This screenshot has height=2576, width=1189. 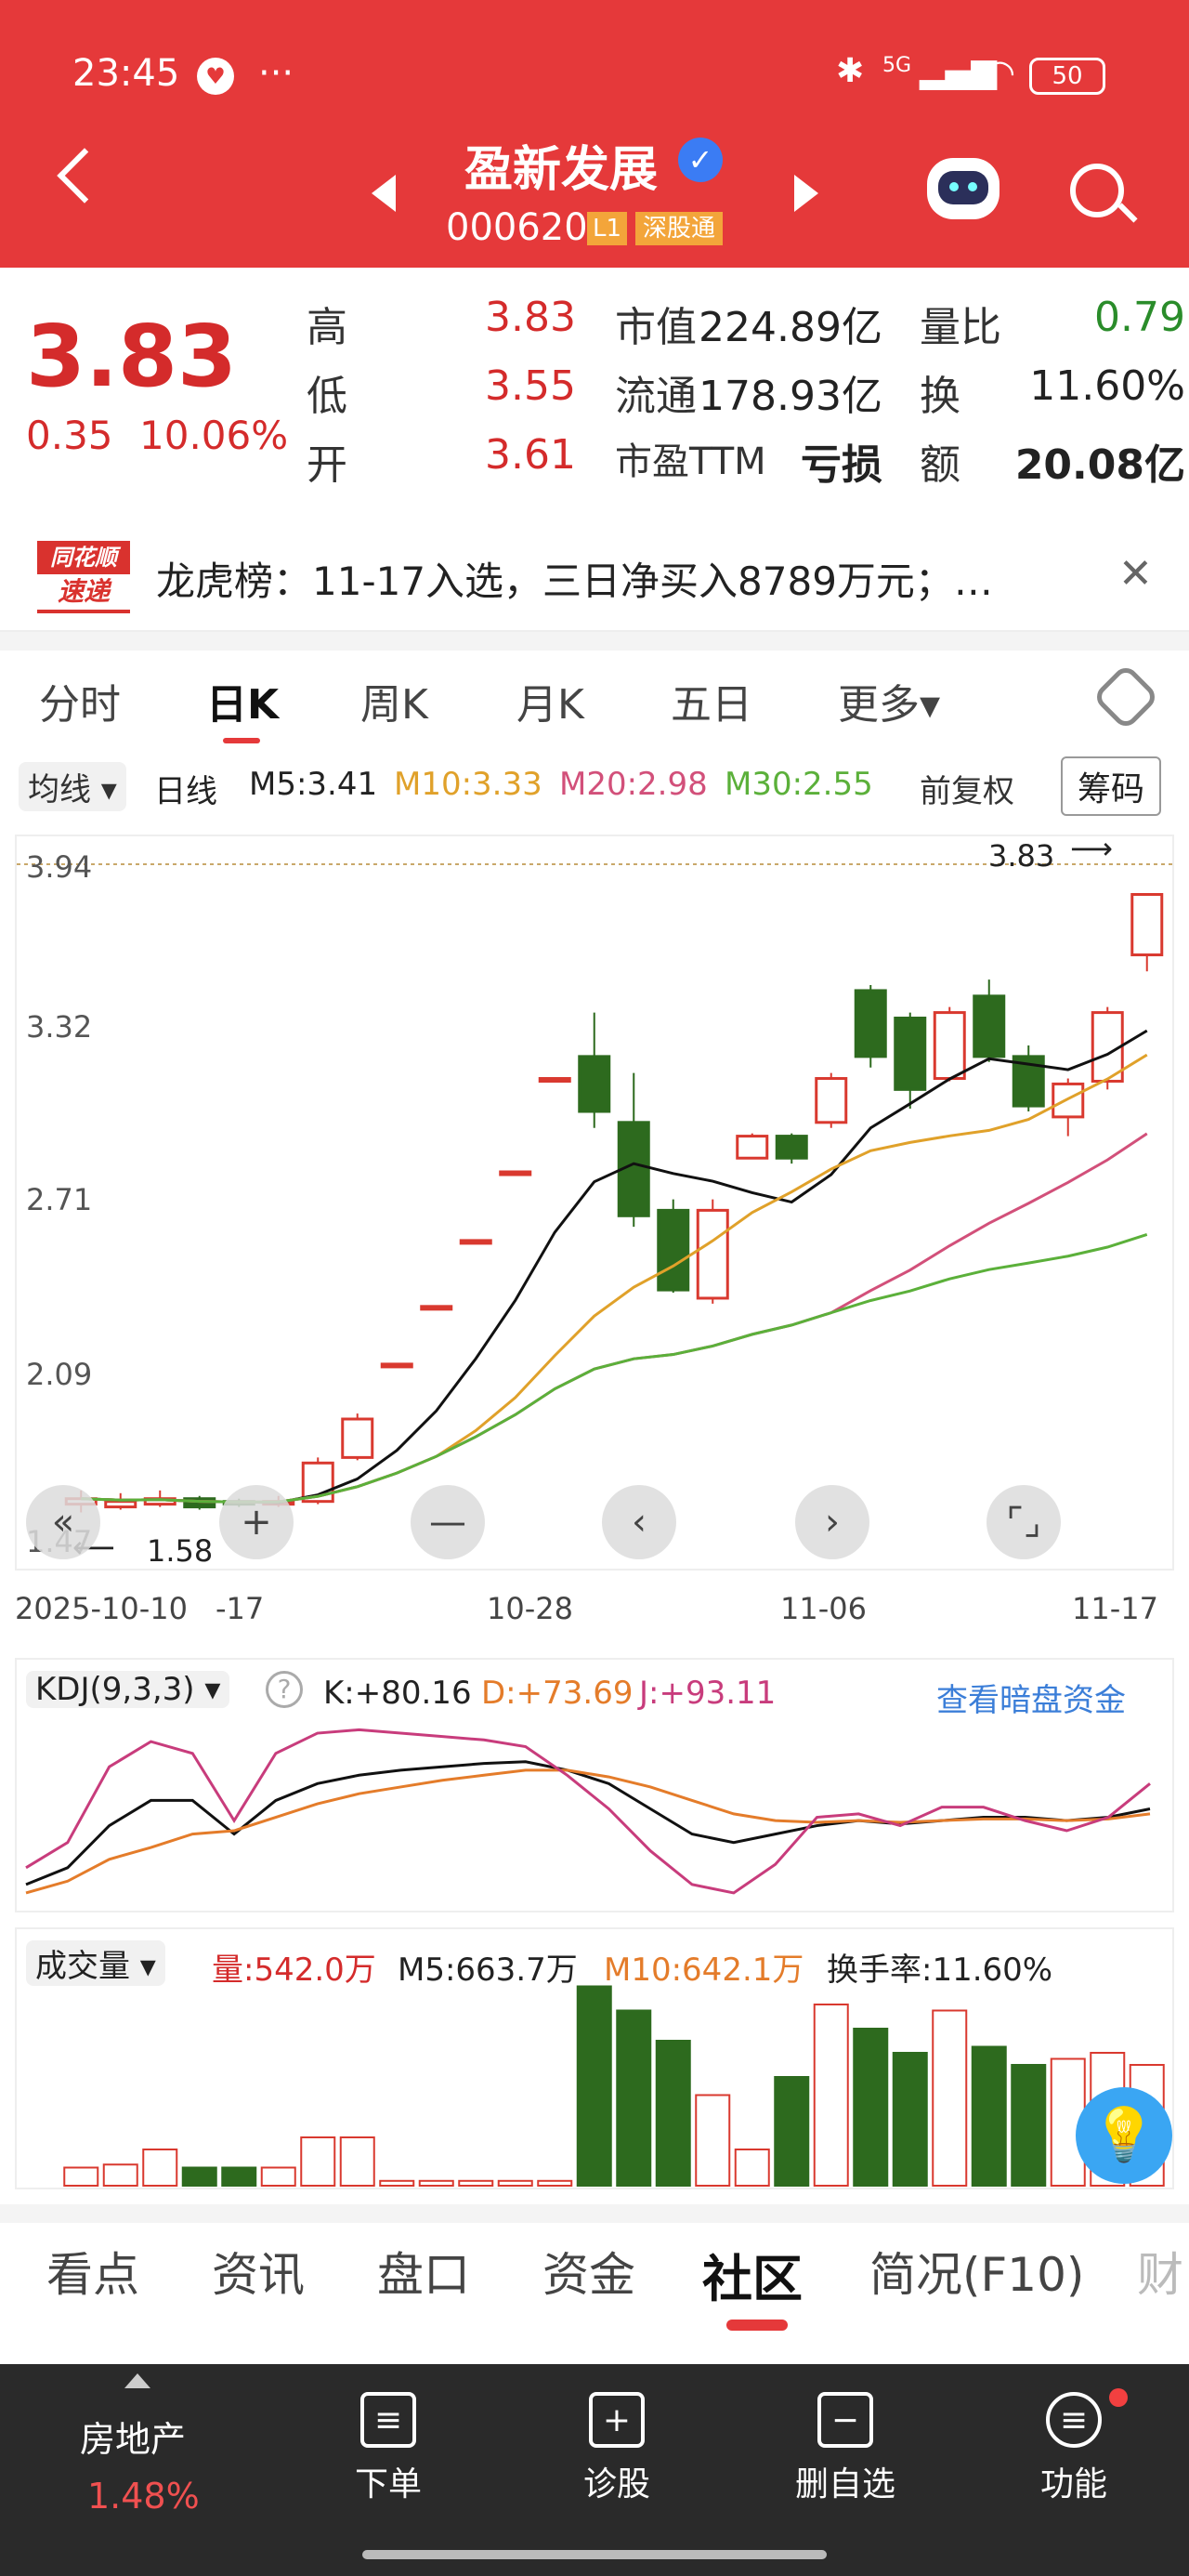 What do you see at coordinates (1000, 72) in the screenshot?
I see `wifi-icon: ◠` at bounding box center [1000, 72].